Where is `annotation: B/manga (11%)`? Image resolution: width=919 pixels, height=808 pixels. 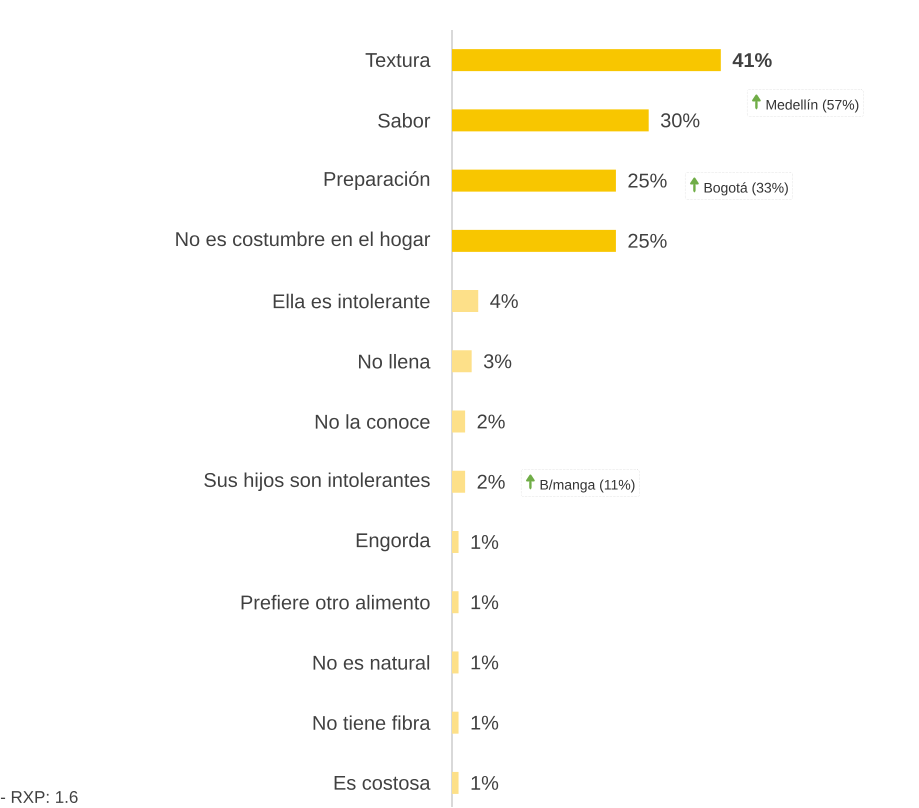 annotation: B/manga (11%) is located at coordinates (587, 485).